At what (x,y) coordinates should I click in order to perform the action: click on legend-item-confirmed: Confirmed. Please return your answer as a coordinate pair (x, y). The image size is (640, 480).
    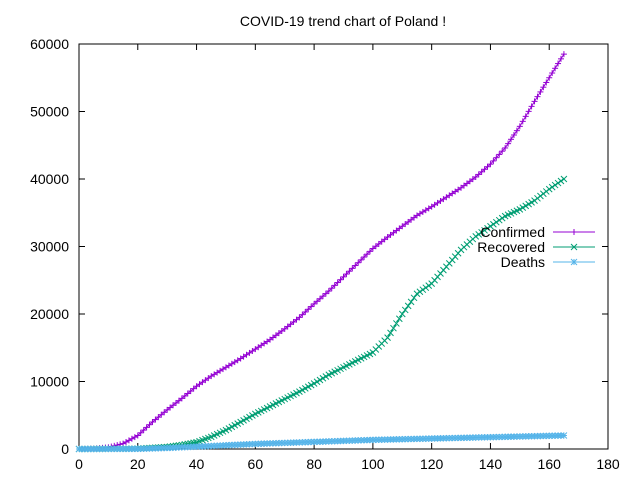
    Looking at the image, I should click on (537, 232).